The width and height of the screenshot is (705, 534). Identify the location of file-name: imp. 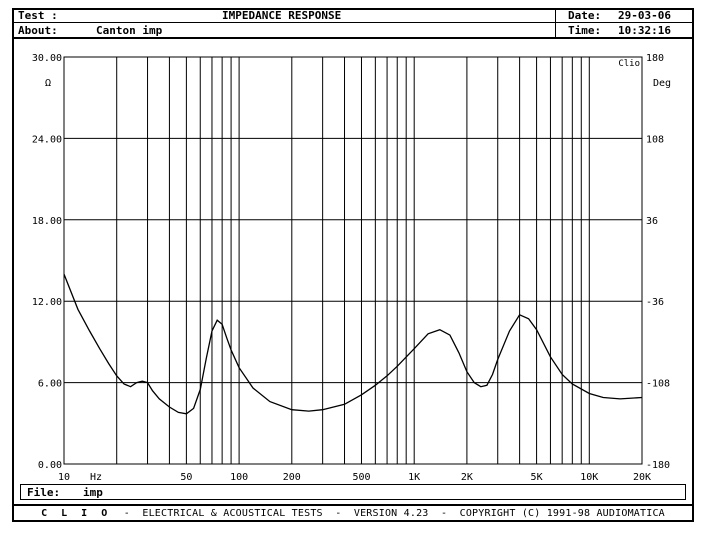
(93, 492).